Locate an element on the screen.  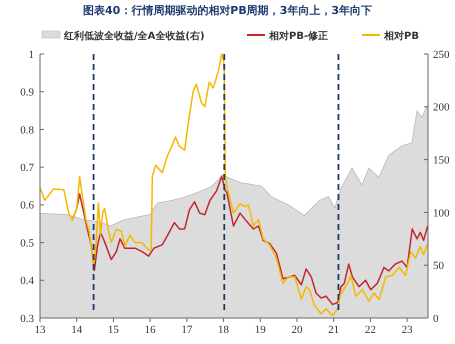
legend-label: 相对PB is located at coordinates (401, 36).